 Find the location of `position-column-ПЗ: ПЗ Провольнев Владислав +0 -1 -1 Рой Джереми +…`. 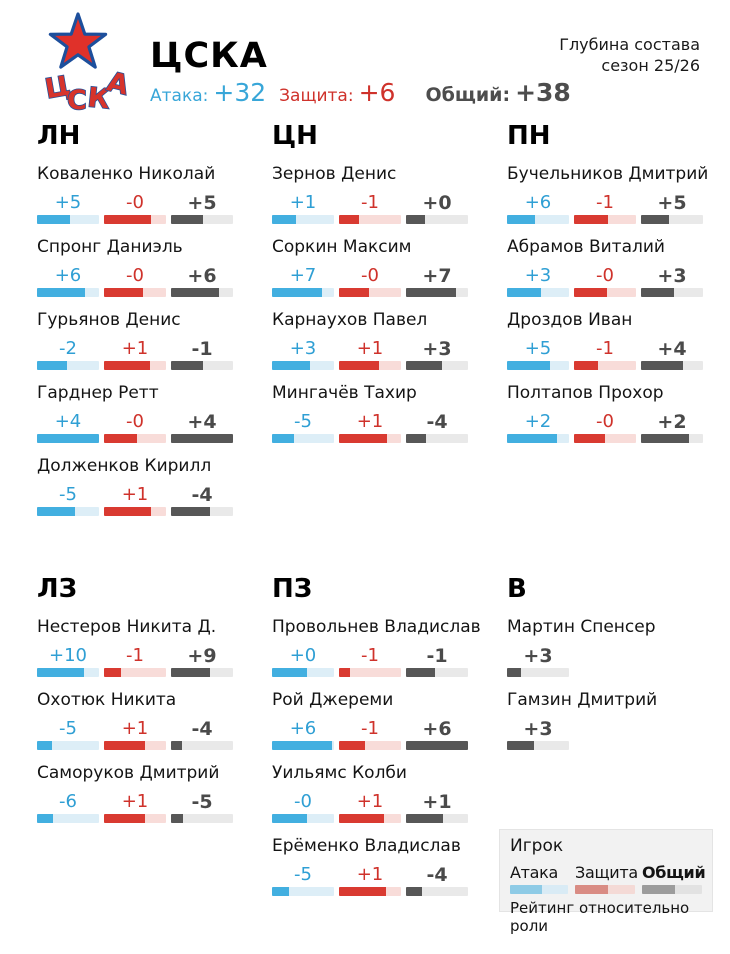

position-column-ПЗ: ПЗ Провольнев Владислав +0 -1 -1 Рой Джереми +… is located at coordinates (389, 741).